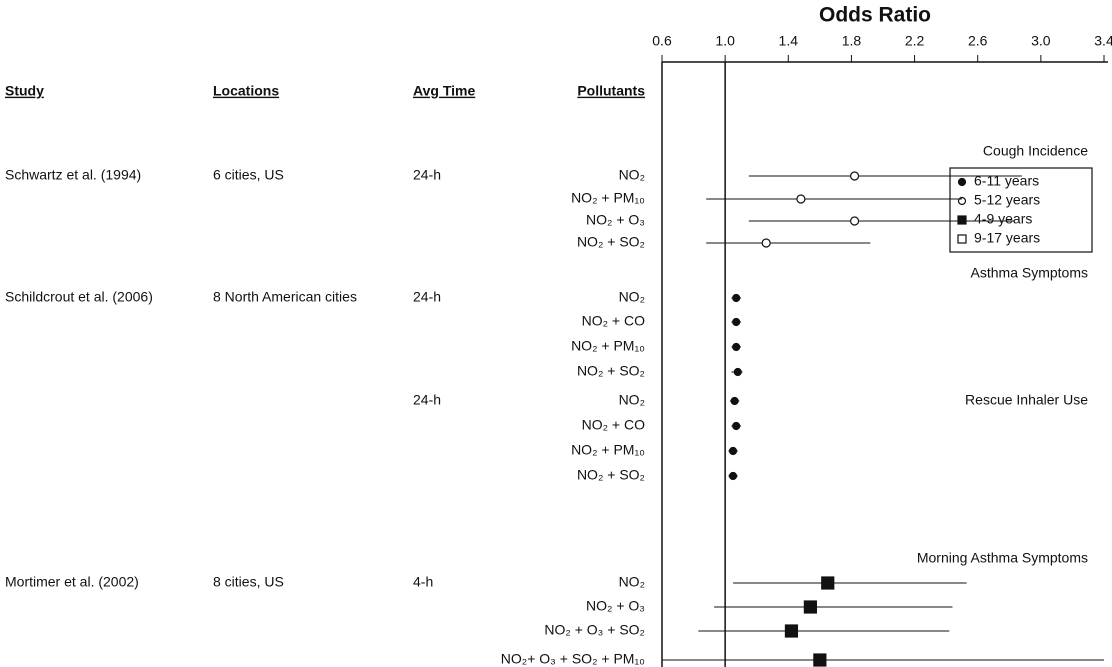  I want to click on x-tick-label: 0.6, so click(662, 41).